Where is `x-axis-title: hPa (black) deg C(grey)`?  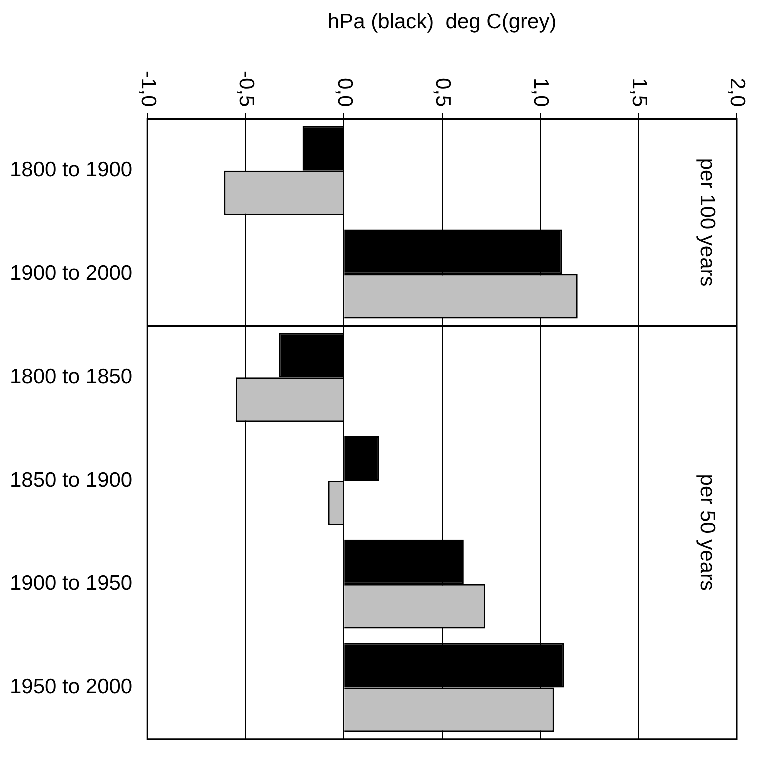 x-axis-title: hPa (black) deg C(grey) is located at coordinates (442, 22).